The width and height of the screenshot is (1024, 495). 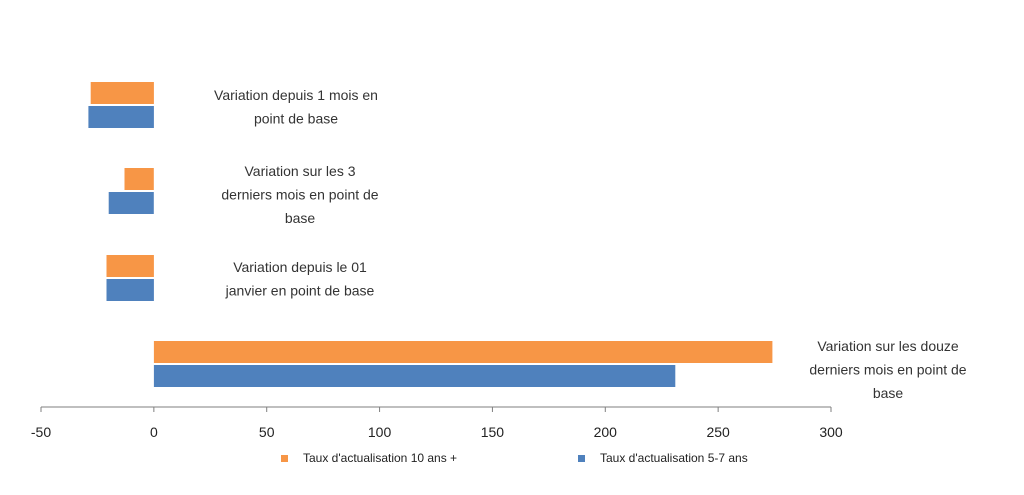 What do you see at coordinates (267, 432) in the screenshot?
I see `x-tick-label: 50` at bounding box center [267, 432].